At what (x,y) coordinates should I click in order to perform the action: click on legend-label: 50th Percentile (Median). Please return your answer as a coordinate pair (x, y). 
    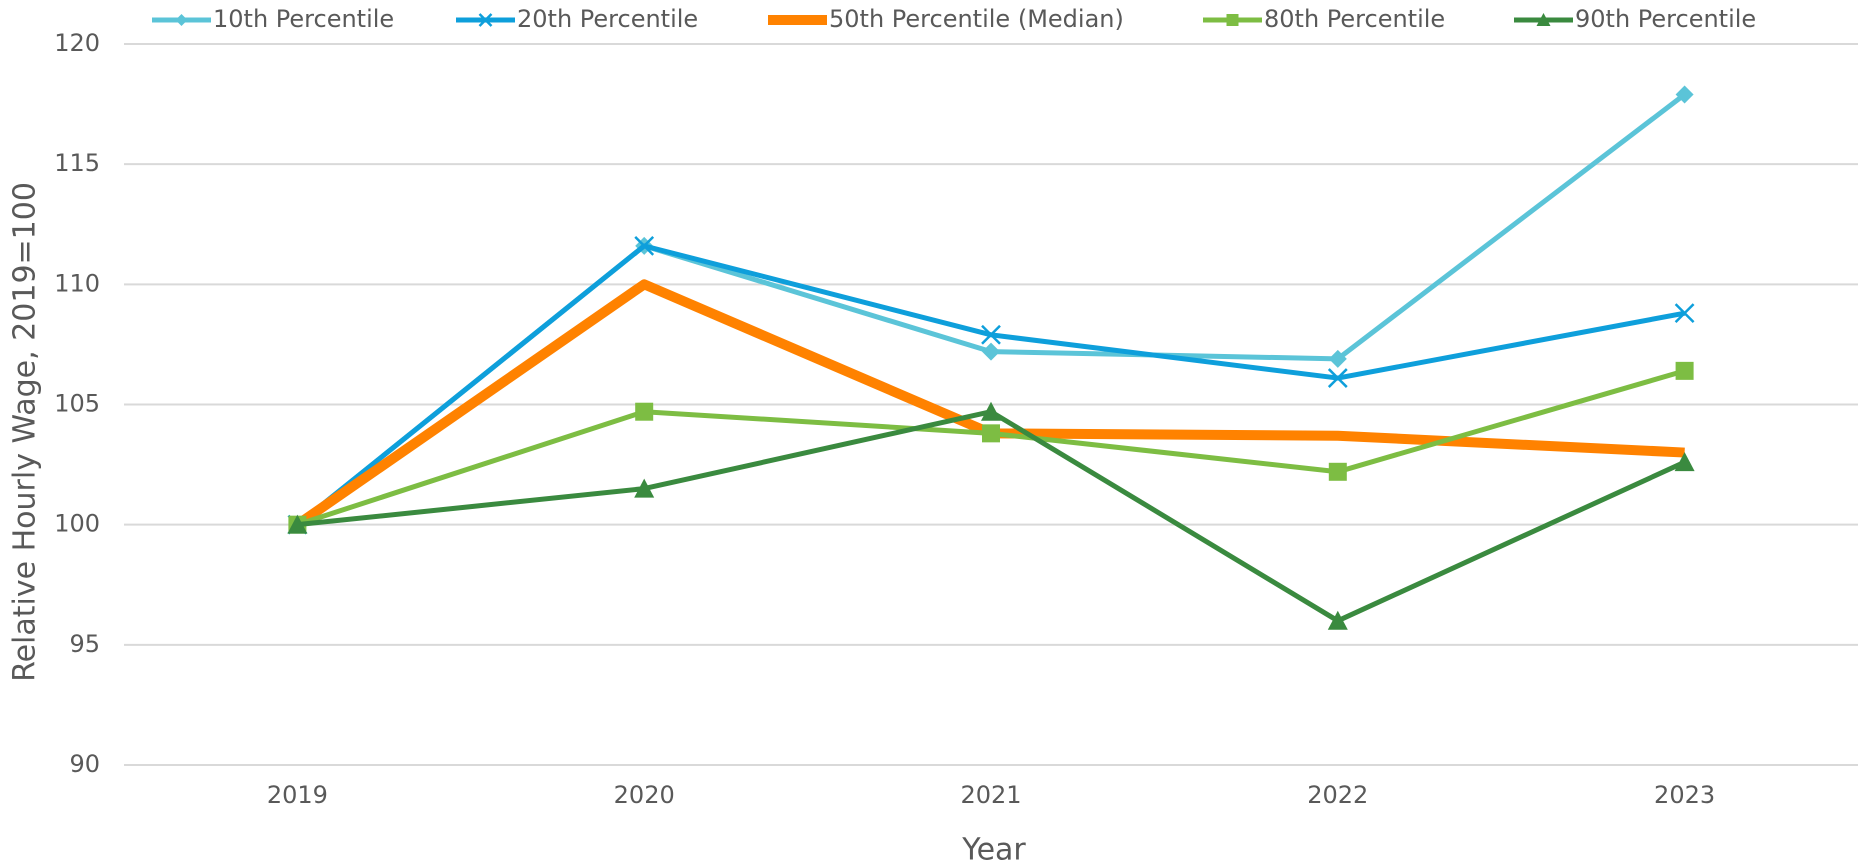
    Looking at the image, I should click on (976, 19).